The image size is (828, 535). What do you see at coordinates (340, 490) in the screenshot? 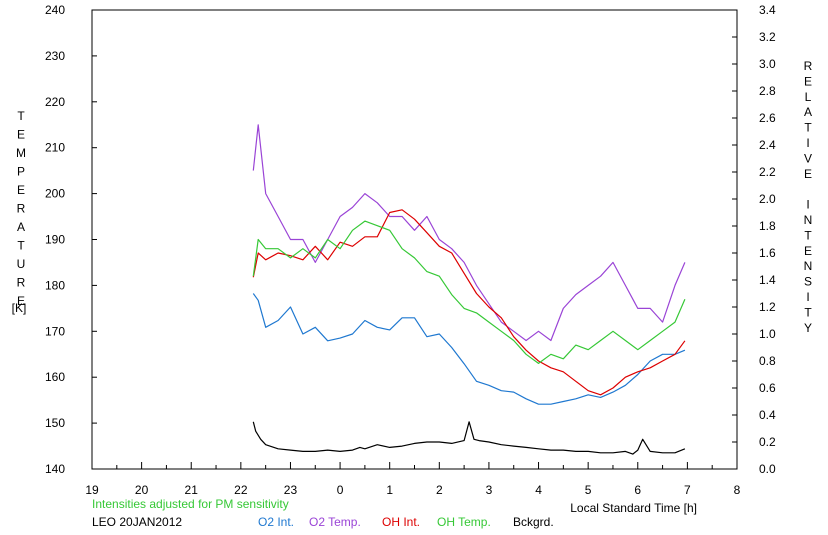
I see `x-tick-label: 0` at bounding box center [340, 490].